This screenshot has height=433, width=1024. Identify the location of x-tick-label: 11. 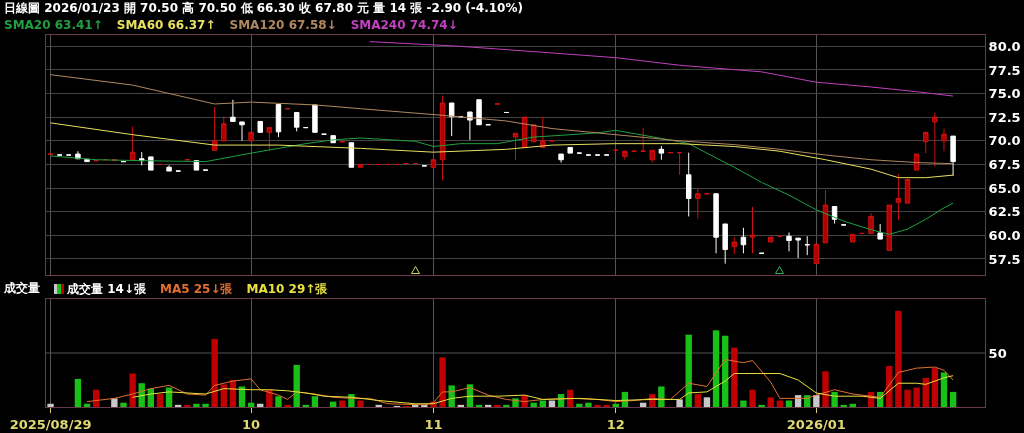
(433, 424).